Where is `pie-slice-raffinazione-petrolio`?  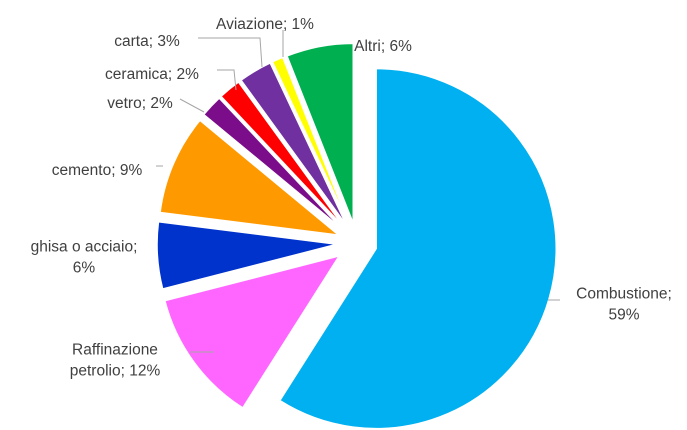 pie-slice-raffinazione-petrolio is located at coordinates (252, 331).